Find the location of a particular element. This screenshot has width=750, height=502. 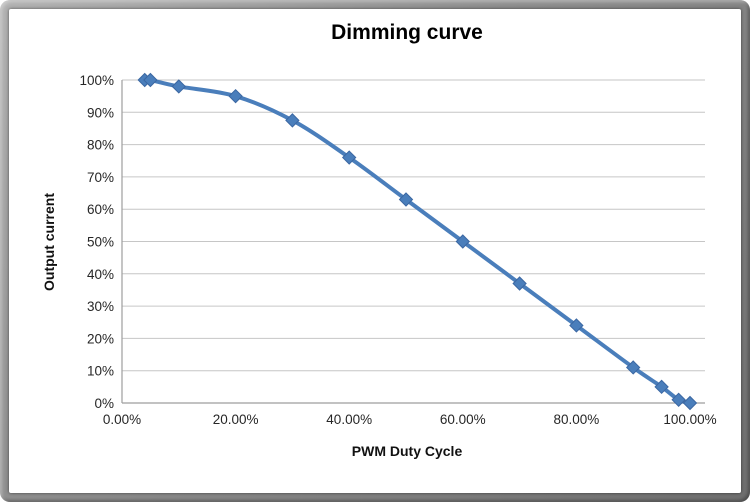

y-tick-label: 50% is located at coordinates (100, 242).